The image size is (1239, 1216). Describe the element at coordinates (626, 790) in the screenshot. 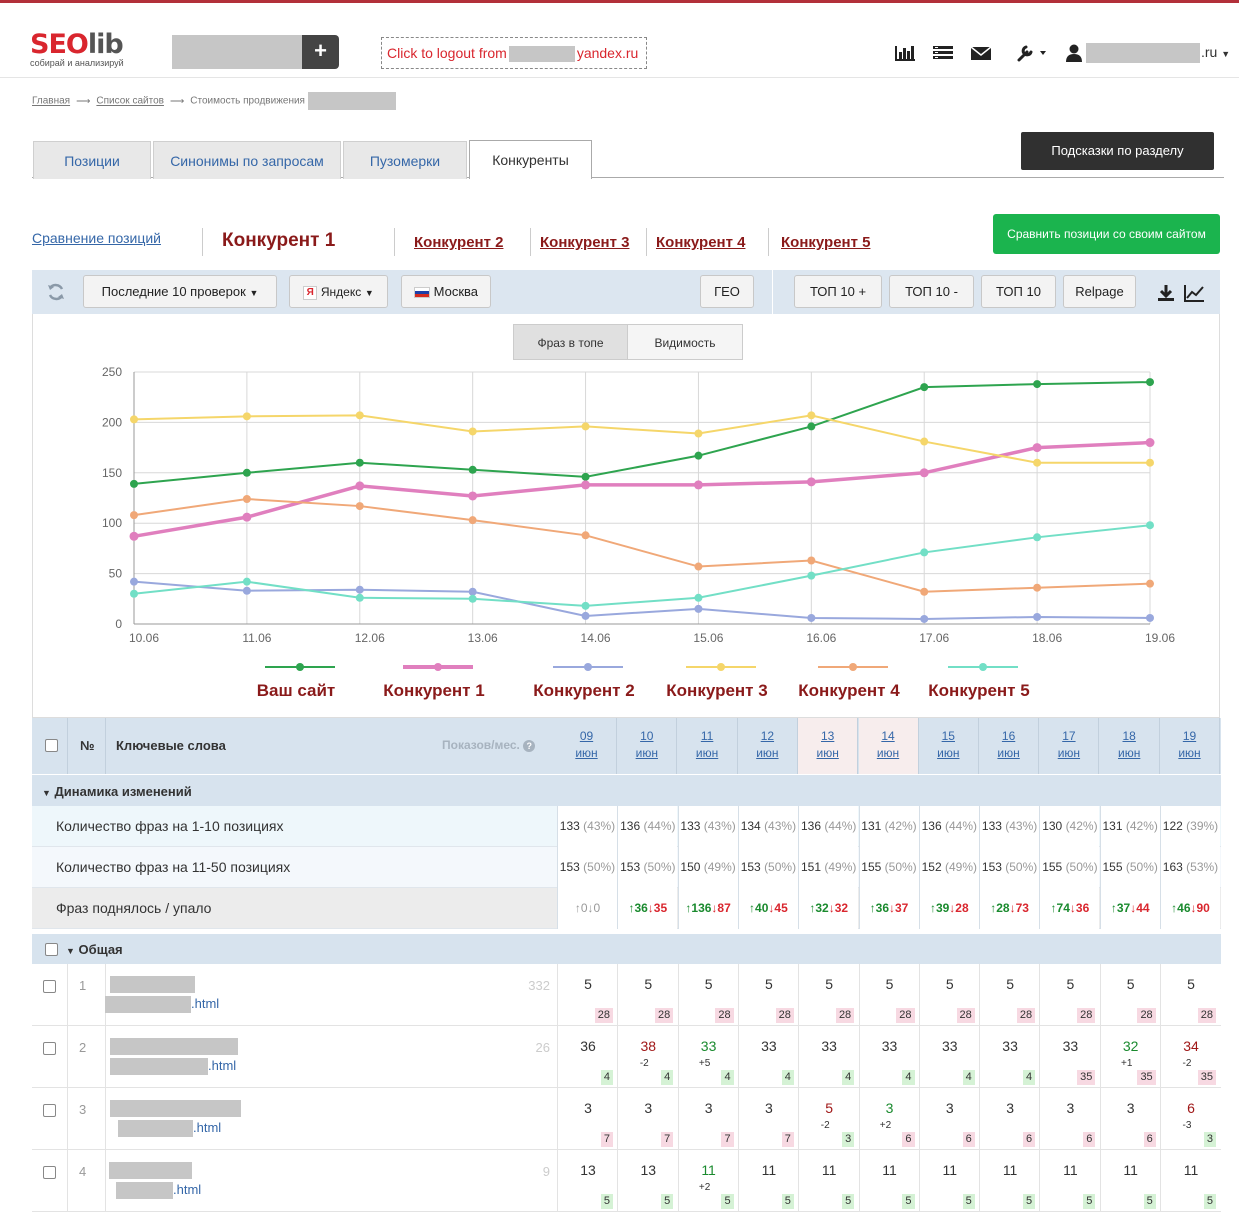

I see `dynamics-header: ▼ Динамика изменений` at that location.